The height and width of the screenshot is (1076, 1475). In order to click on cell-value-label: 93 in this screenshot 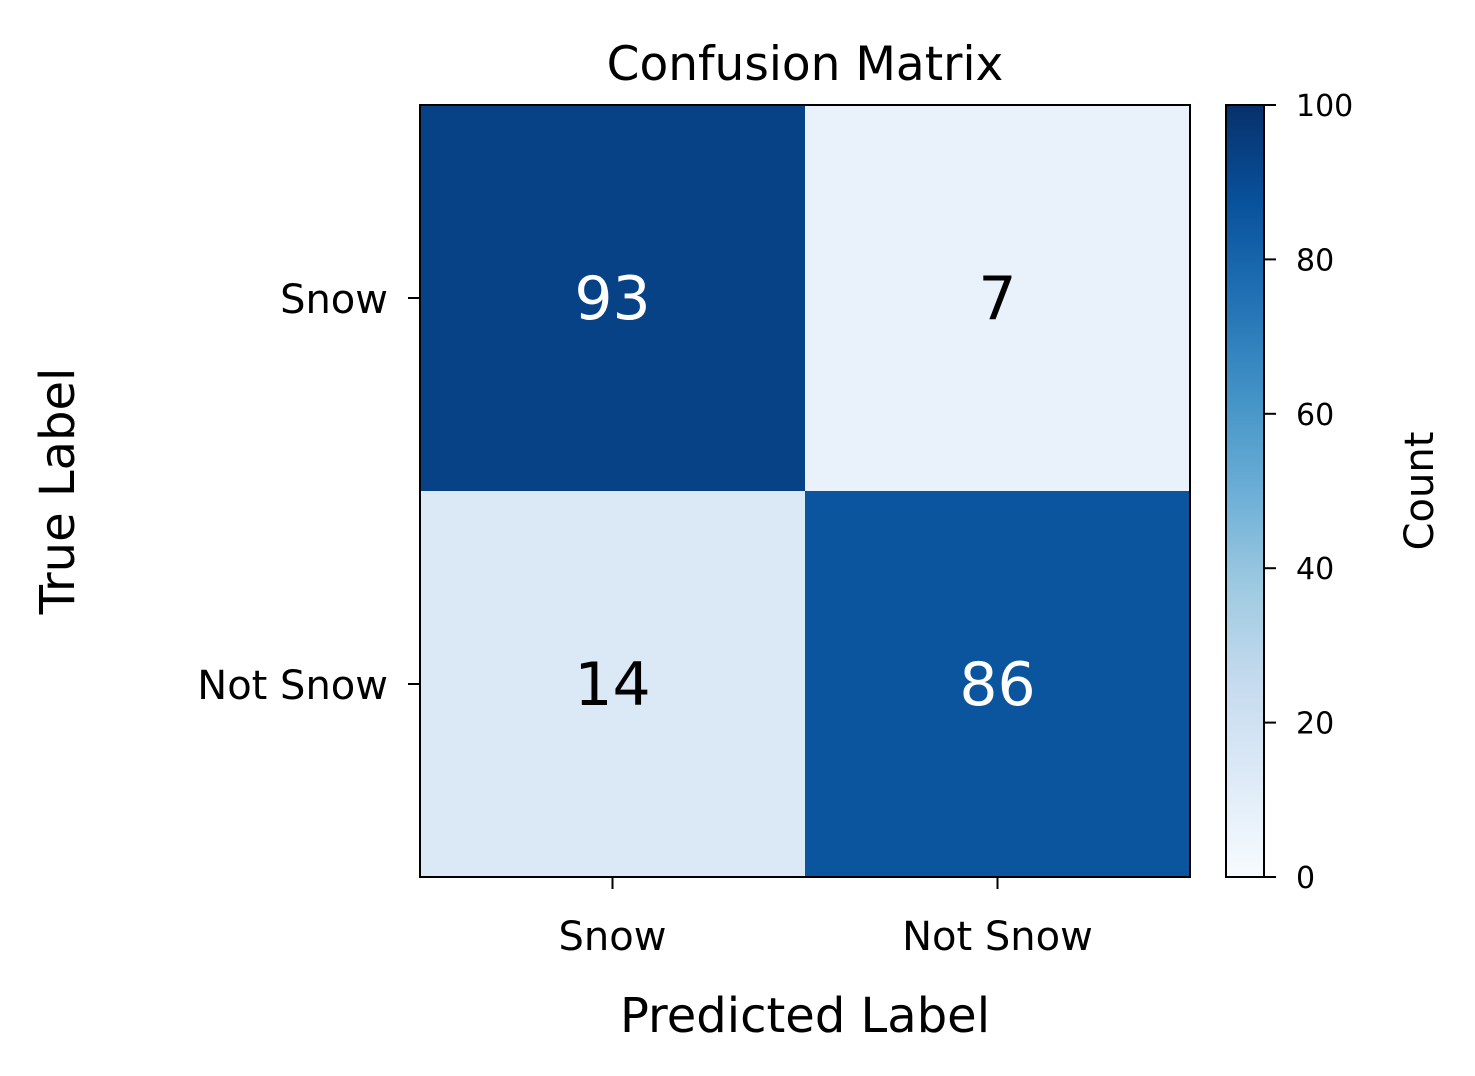, I will do `click(612, 299)`.